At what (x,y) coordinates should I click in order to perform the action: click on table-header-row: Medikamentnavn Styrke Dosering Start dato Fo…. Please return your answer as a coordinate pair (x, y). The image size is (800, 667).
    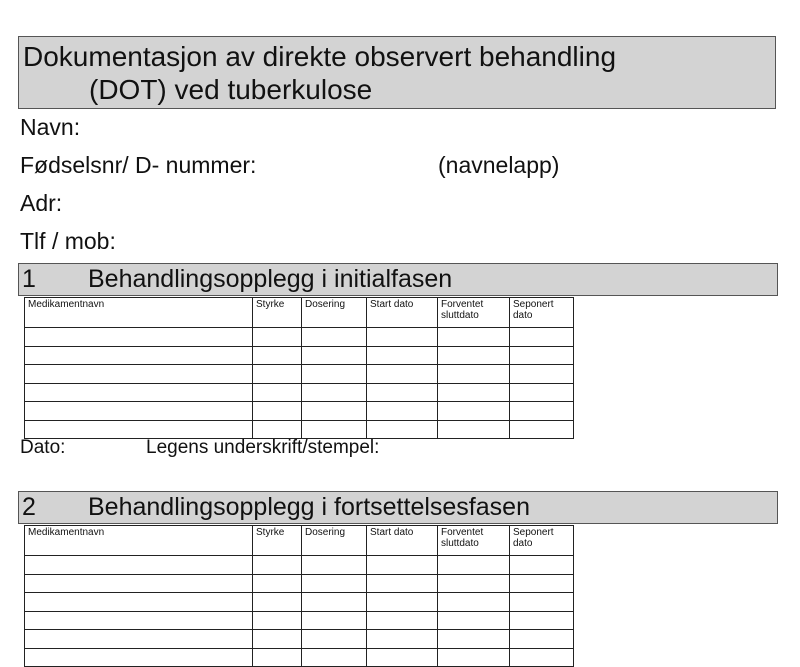
    Looking at the image, I should click on (299, 312).